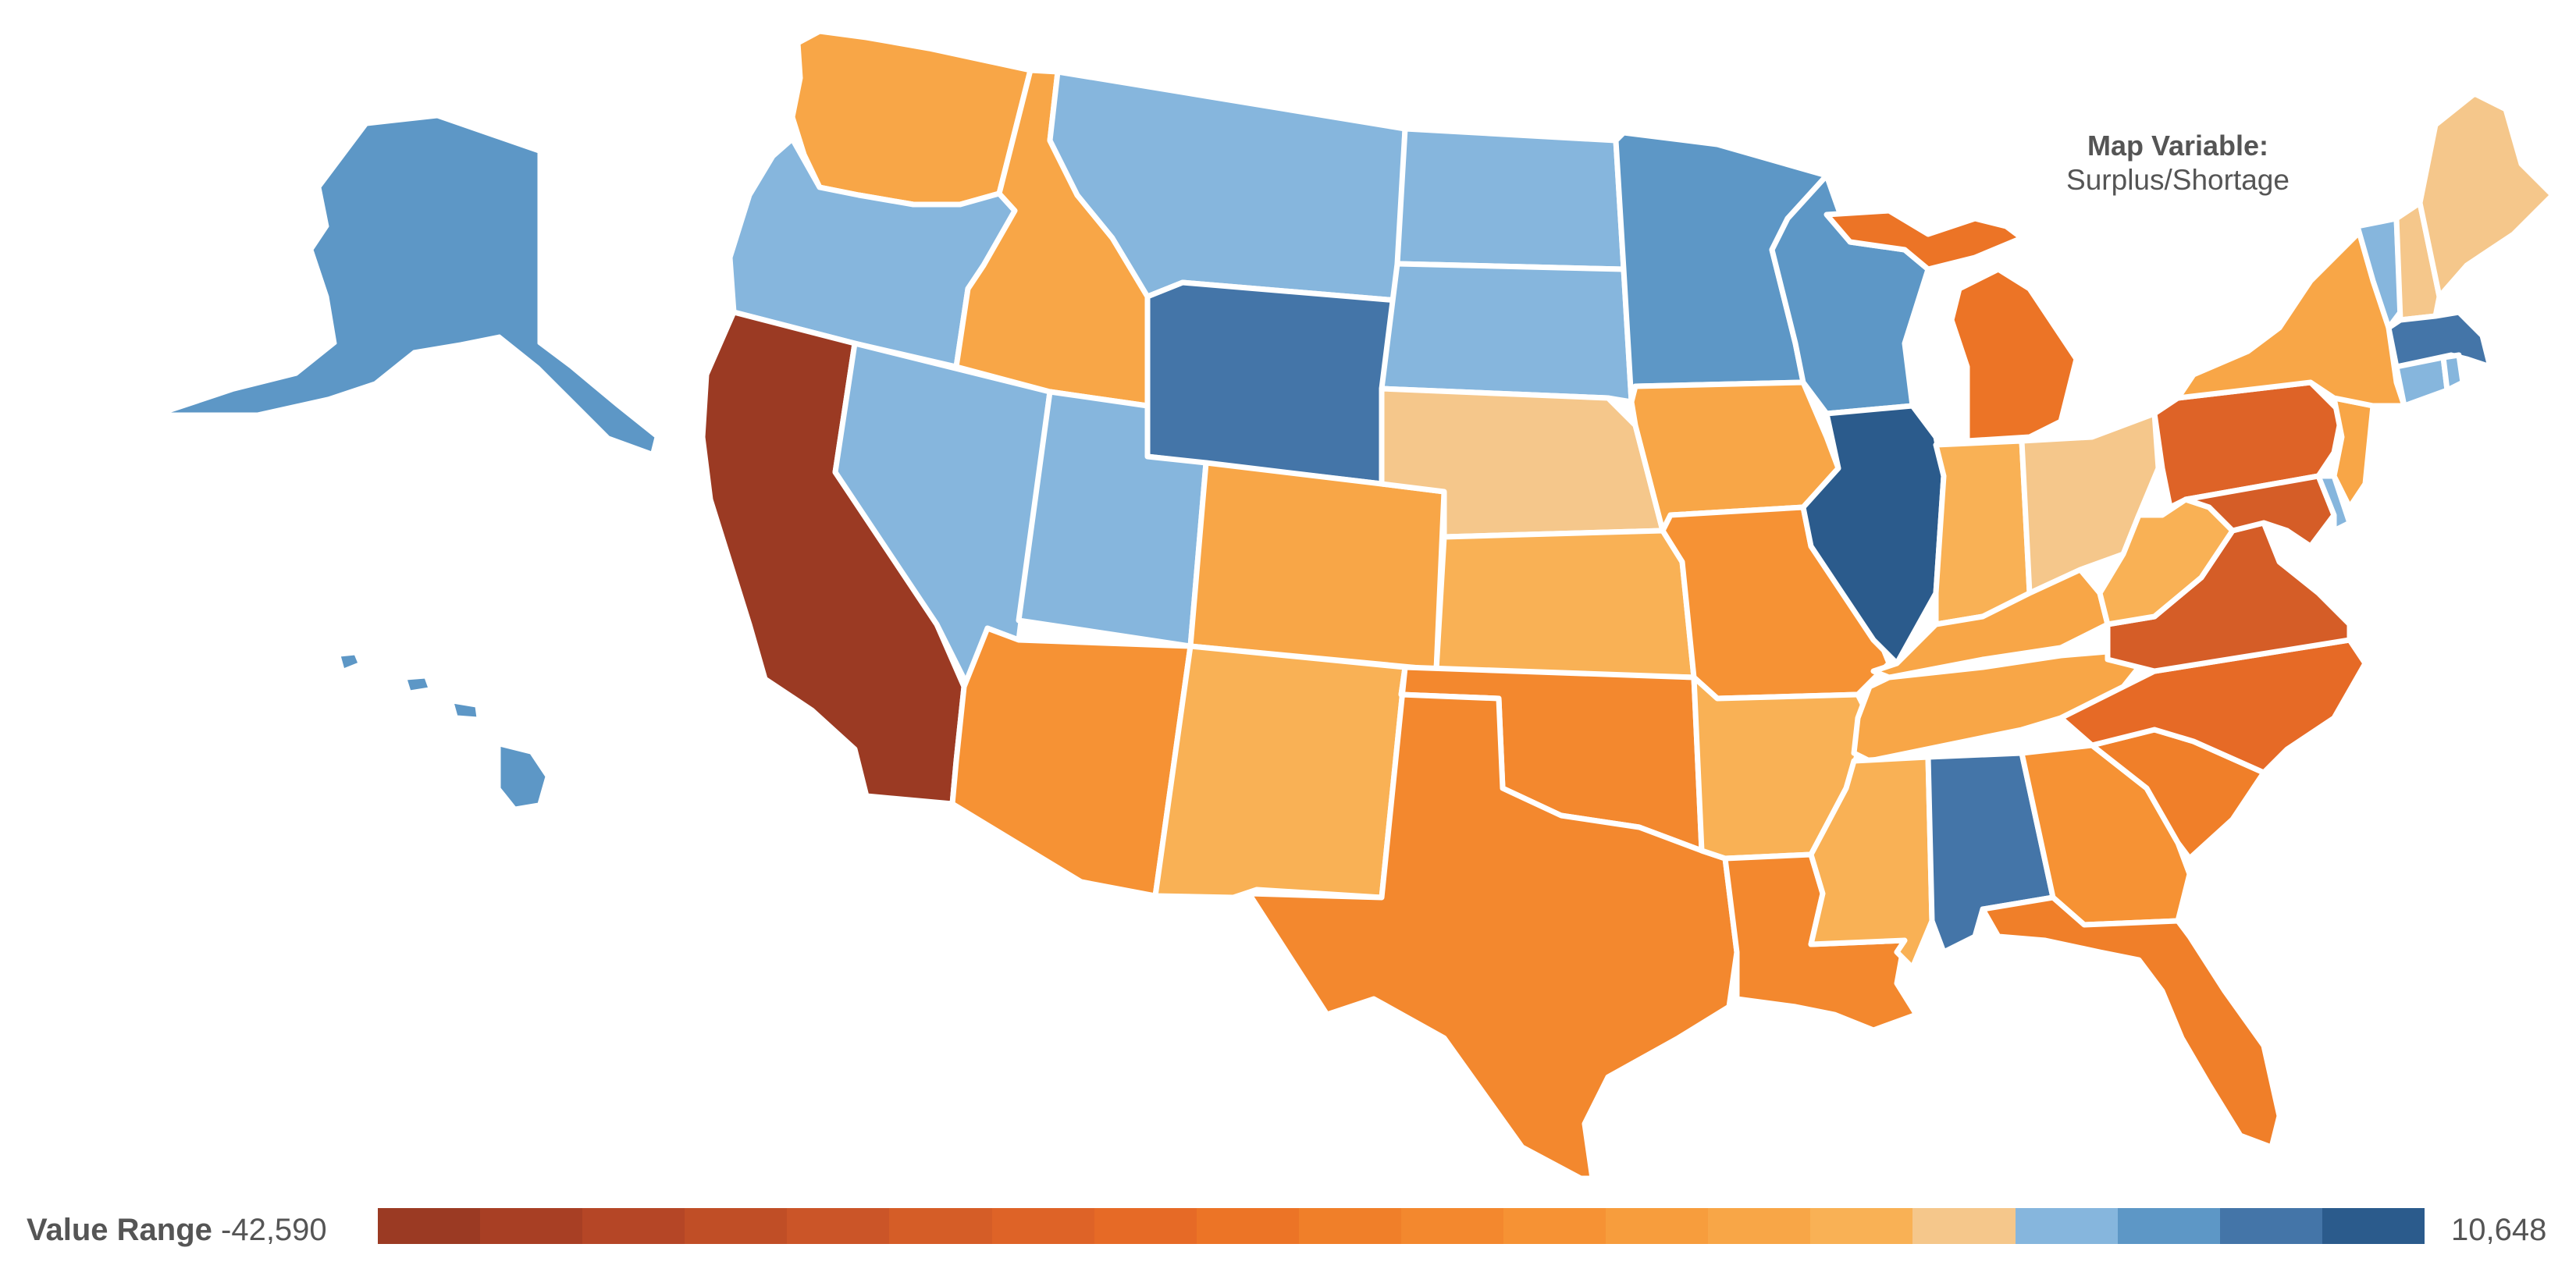  What do you see at coordinates (2353, 452) in the screenshot?
I see `state-nj` at bounding box center [2353, 452].